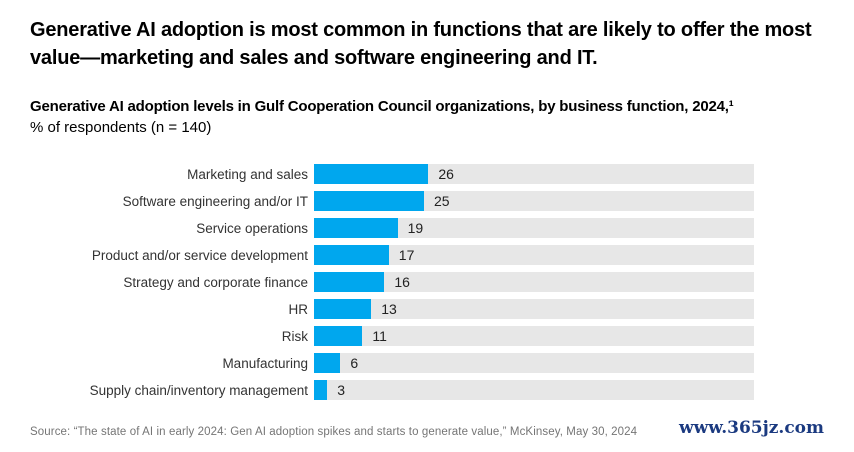 This screenshot has height=452, width=854. What do you see at coordinates (215, 201) in the screenshot?
I see `category-label: Software engineering and/or IT` at bounding box center [215, 201].